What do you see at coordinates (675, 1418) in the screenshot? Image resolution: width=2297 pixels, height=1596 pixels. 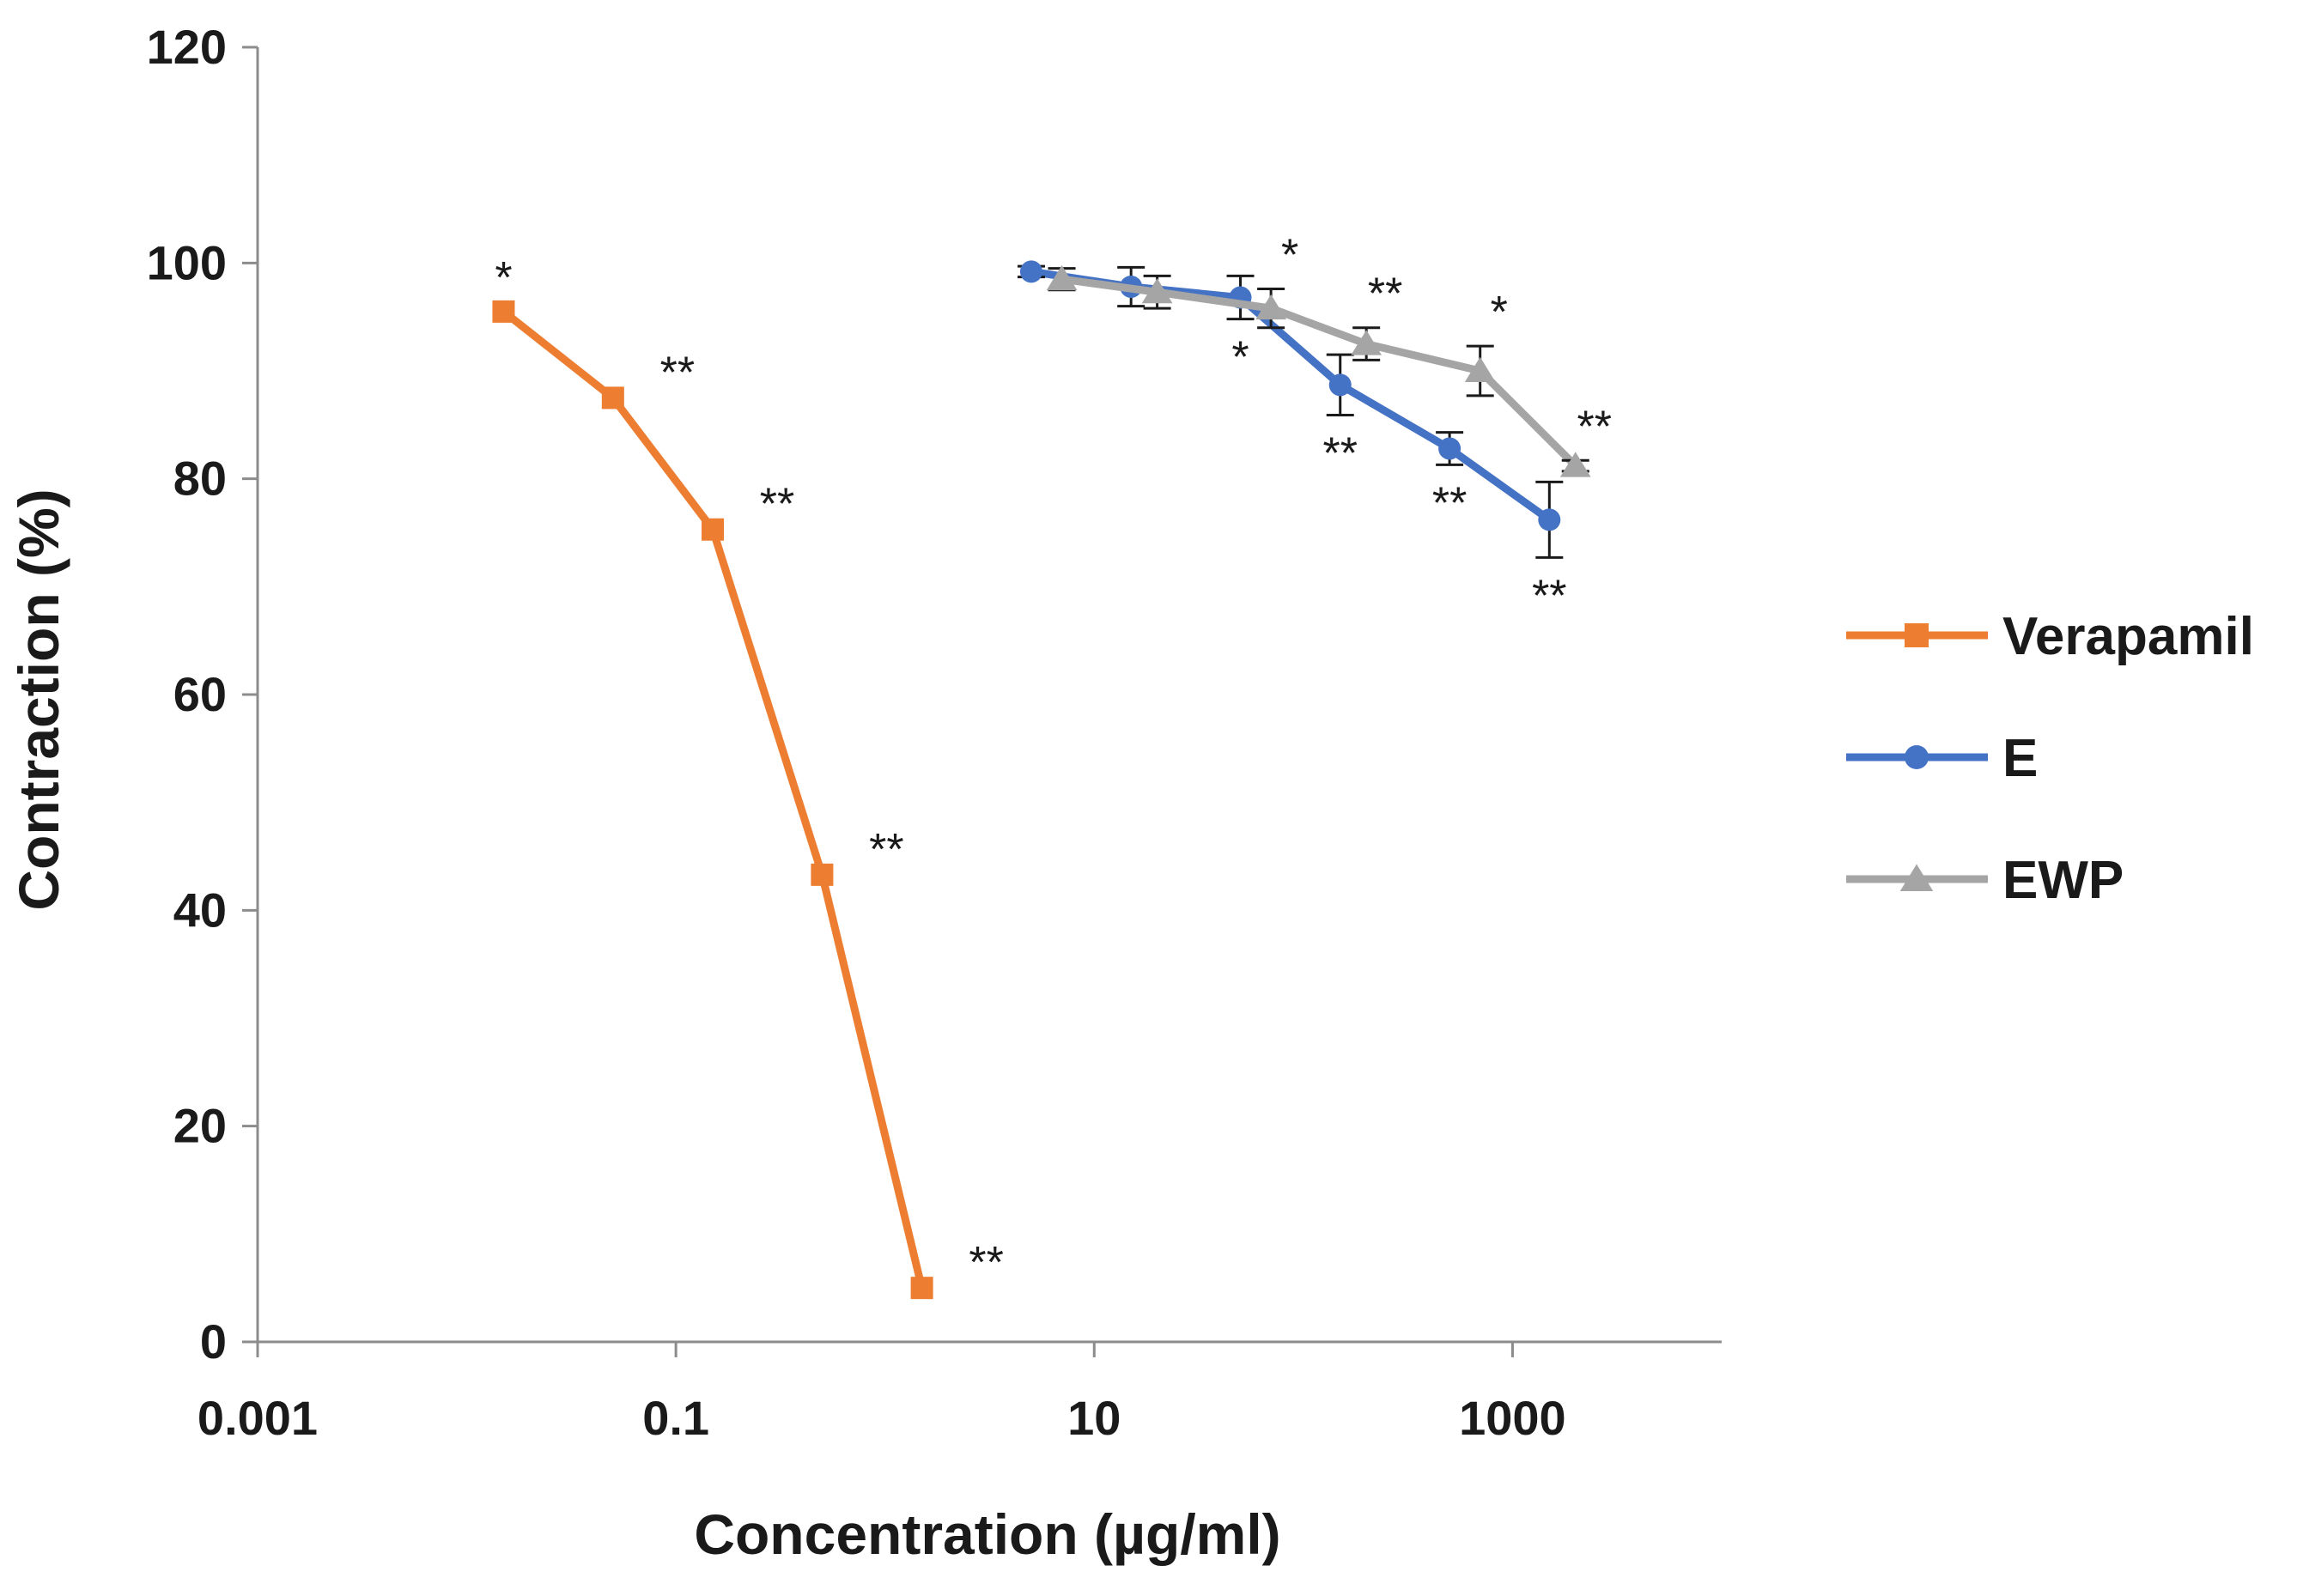 I see `x-tick-label: 0.1` at bounding box center [675, 1418].